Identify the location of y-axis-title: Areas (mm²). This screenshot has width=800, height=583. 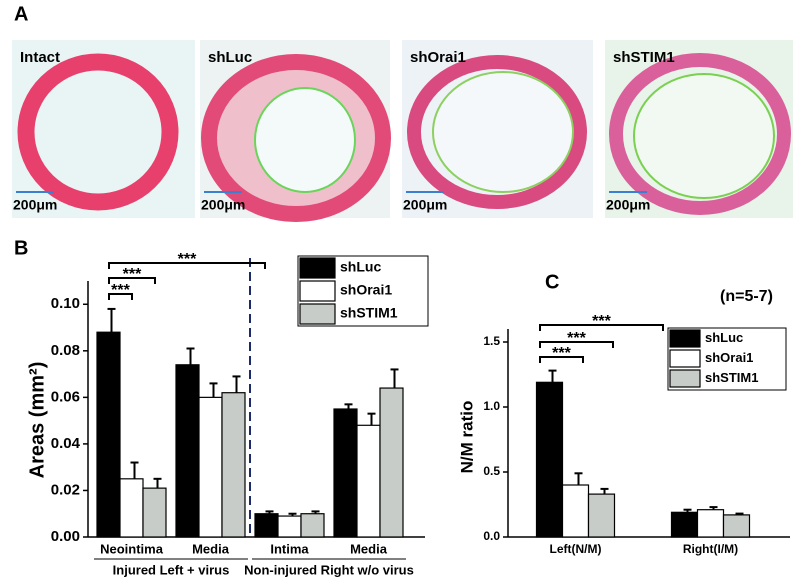
(37, 420).